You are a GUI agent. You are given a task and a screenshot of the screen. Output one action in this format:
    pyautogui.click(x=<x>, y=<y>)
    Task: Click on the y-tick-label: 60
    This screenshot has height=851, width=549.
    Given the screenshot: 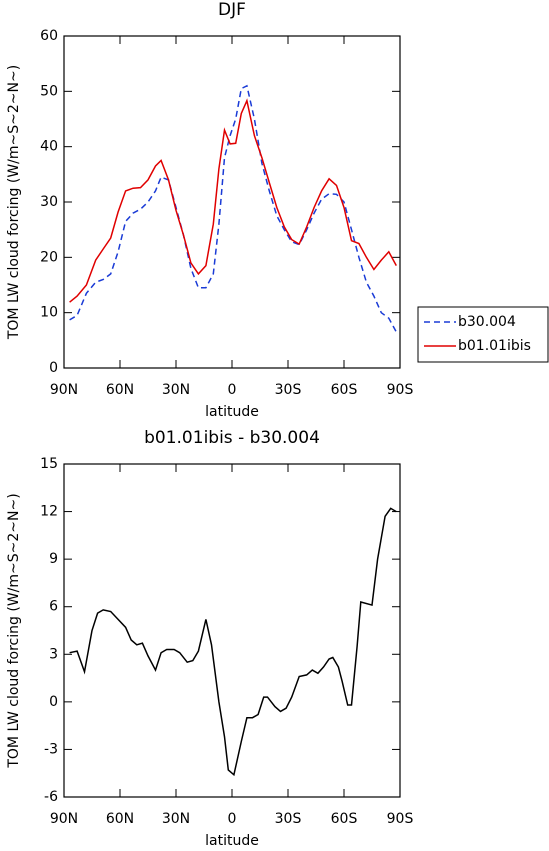 What is the action you would take?
    pyautogui.click(x=49, y=36)
    